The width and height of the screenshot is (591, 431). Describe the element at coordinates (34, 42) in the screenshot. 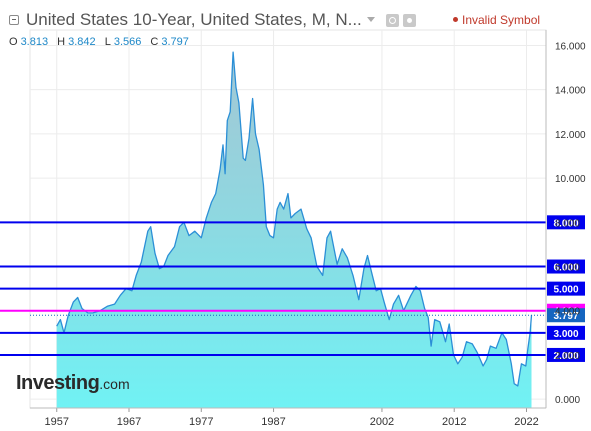

I see `ohlc-open-value: 3.813` at that location.